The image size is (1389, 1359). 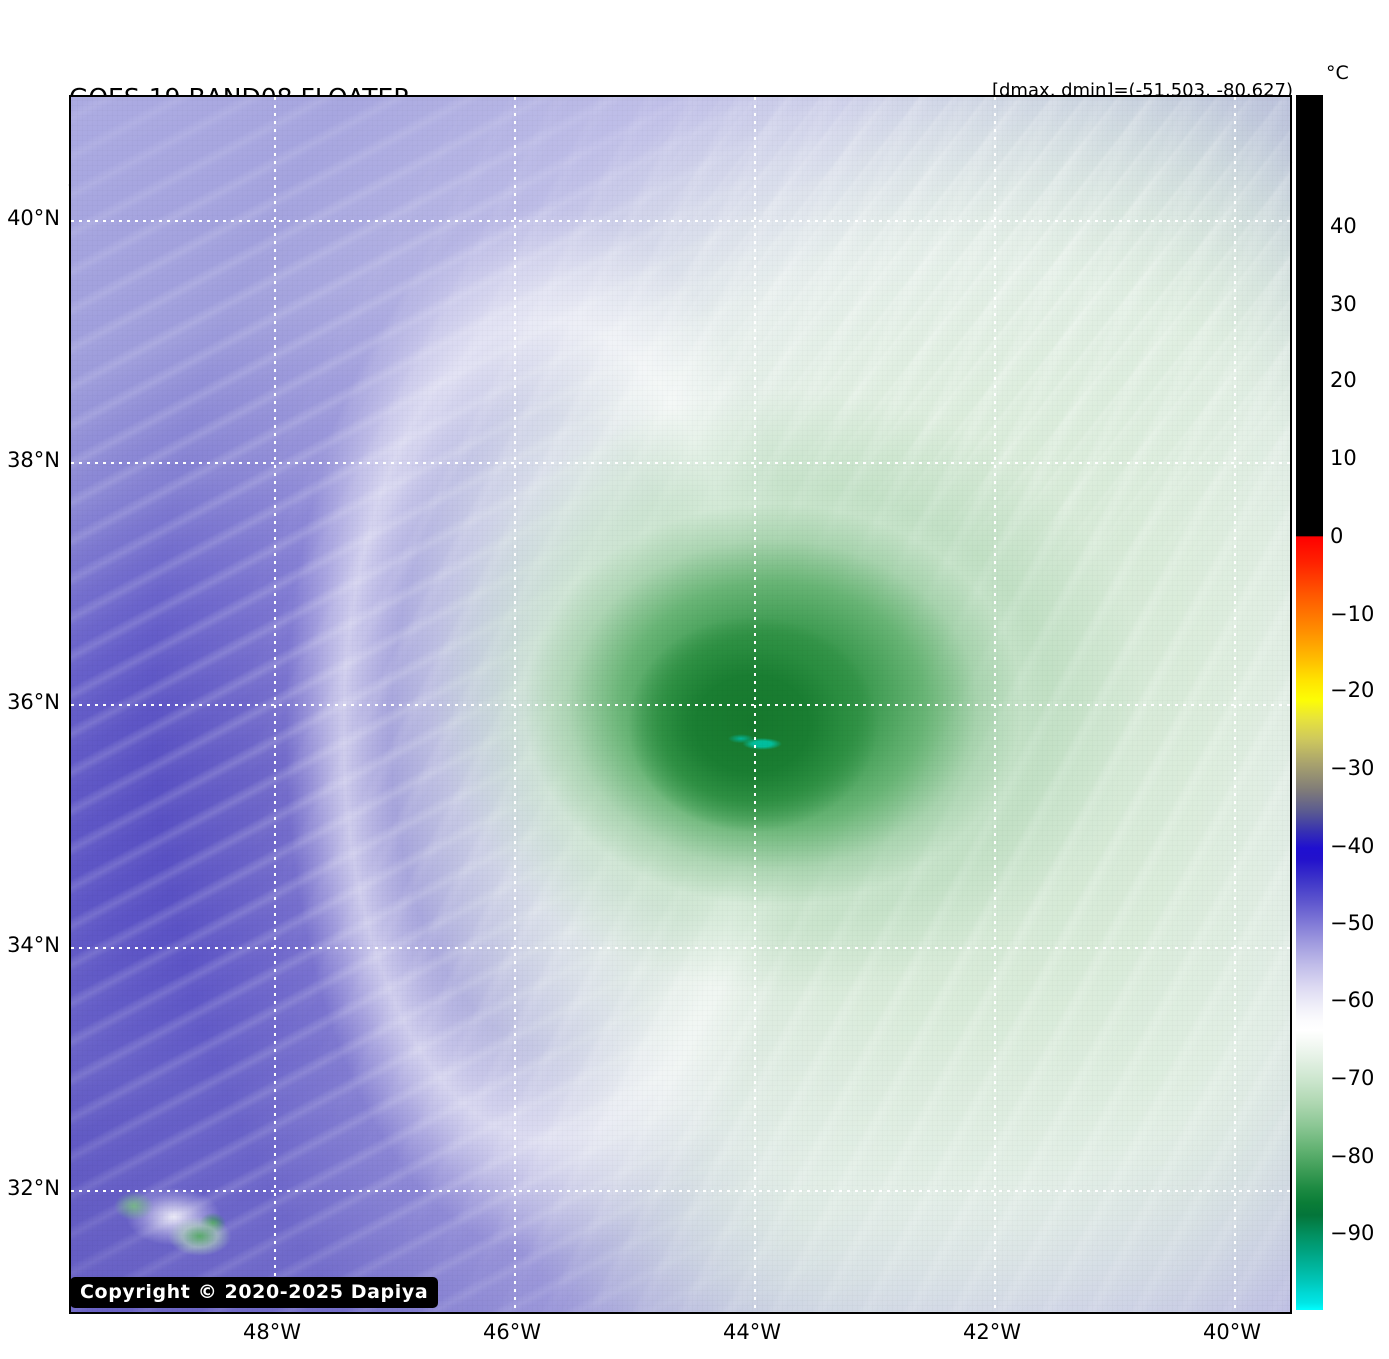 I want to click on gridline-lon-40w, so click(x=1235, y=704).